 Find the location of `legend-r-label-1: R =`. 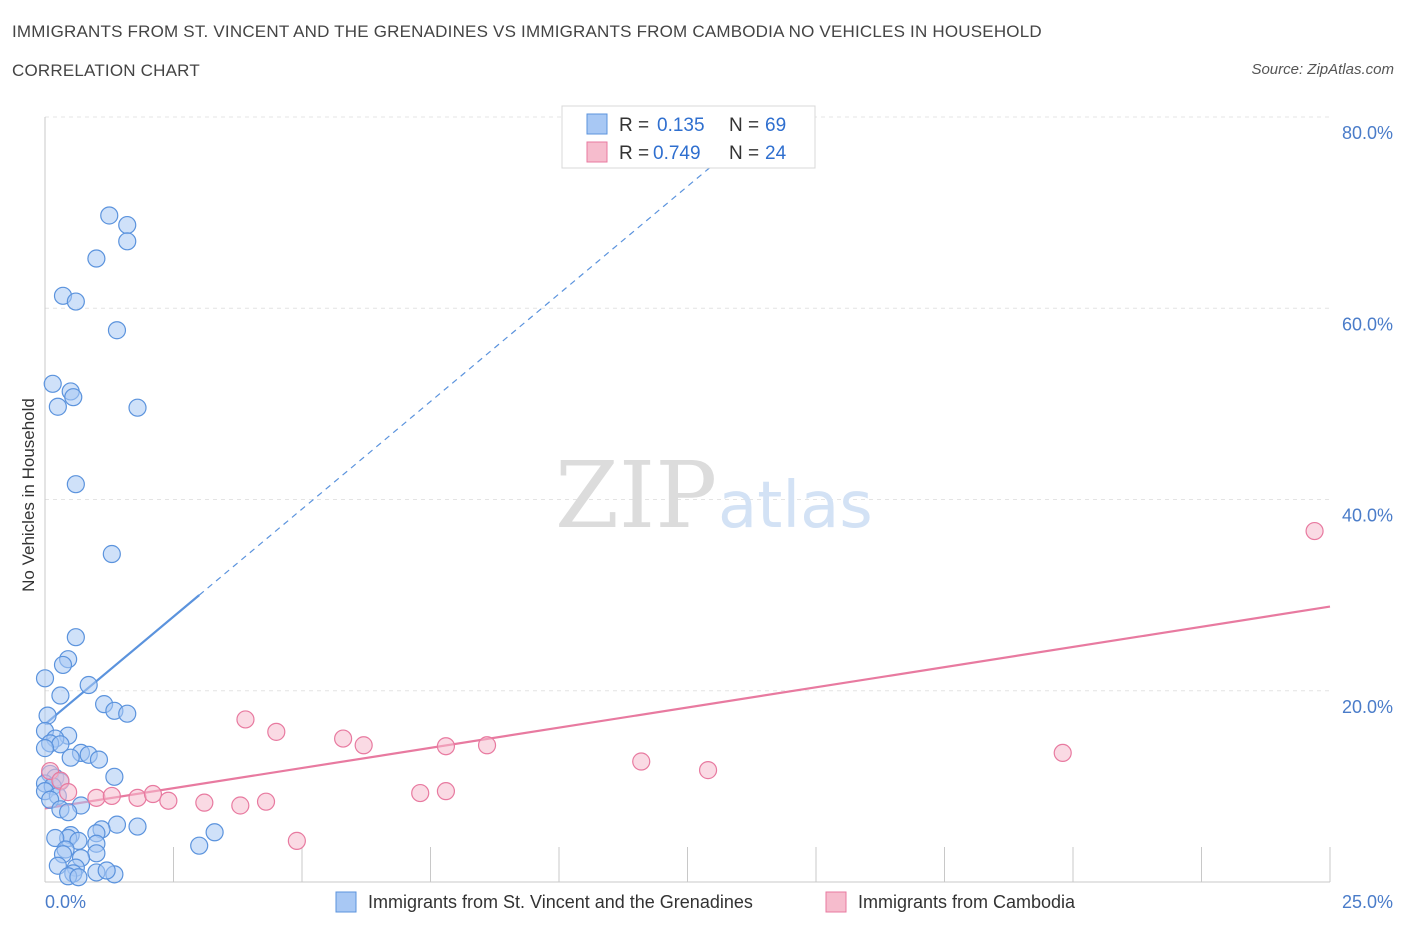

legend-r-label-1: R = is located at coordinates (634, 125).